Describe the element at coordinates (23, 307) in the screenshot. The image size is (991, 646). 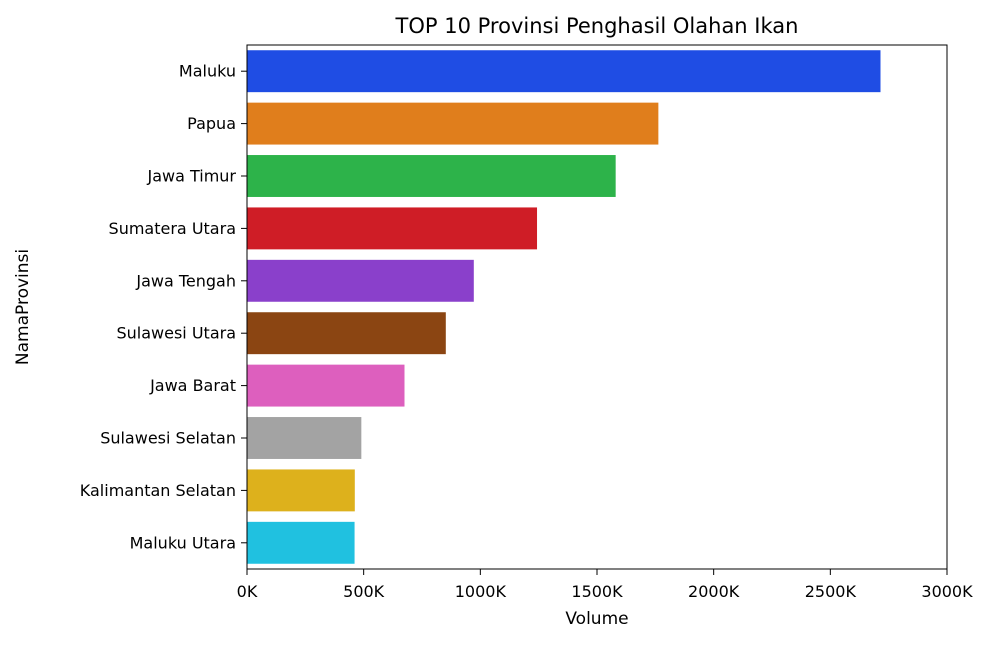
I see `y-axis-label: NamaProvinsi` at that location.